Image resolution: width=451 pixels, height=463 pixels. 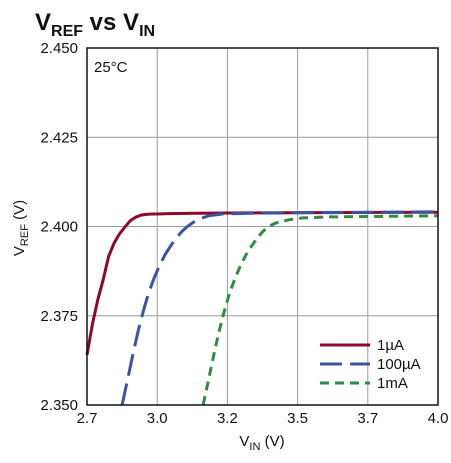 What do you see at coordinates (87, 418) in the screenshot?
I see `x-tick-label: 2.7` at bounding box center [87, 418].